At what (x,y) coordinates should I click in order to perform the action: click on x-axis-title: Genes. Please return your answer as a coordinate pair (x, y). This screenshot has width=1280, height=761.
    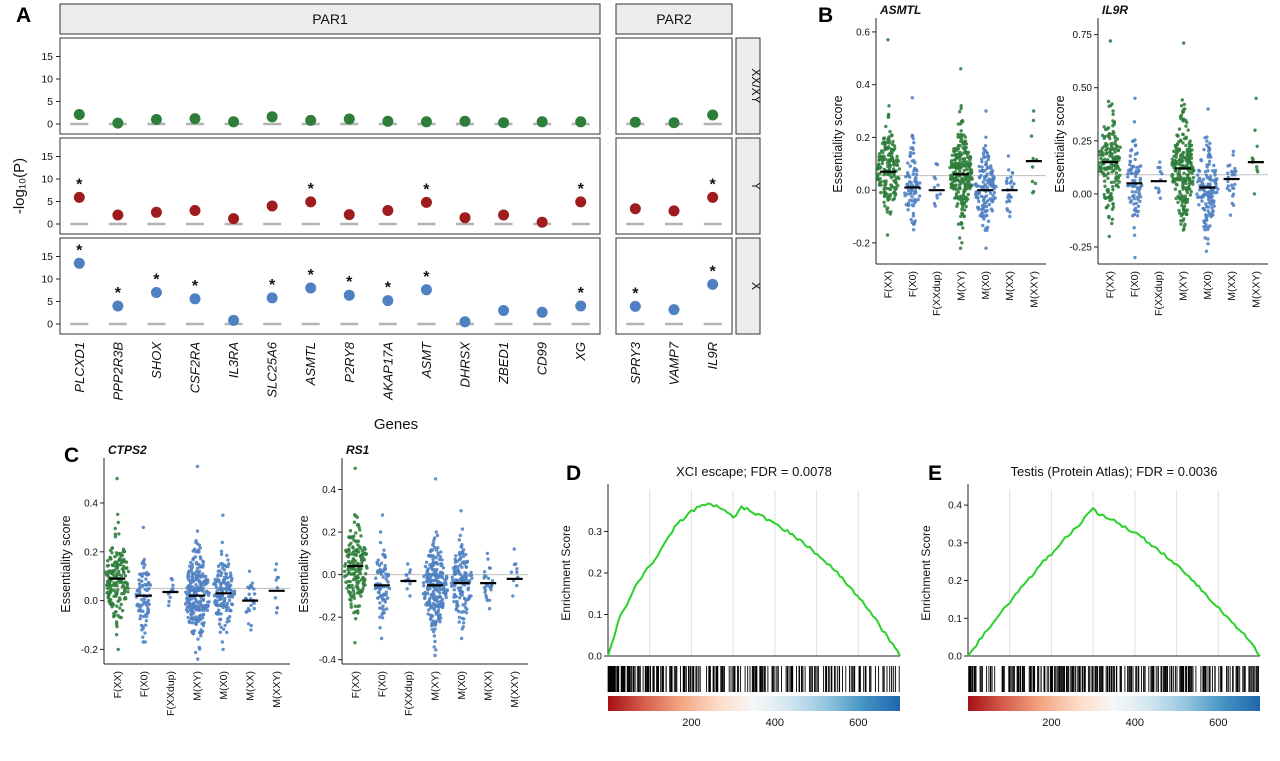
    Looking at the image, I should click on (396, 424).